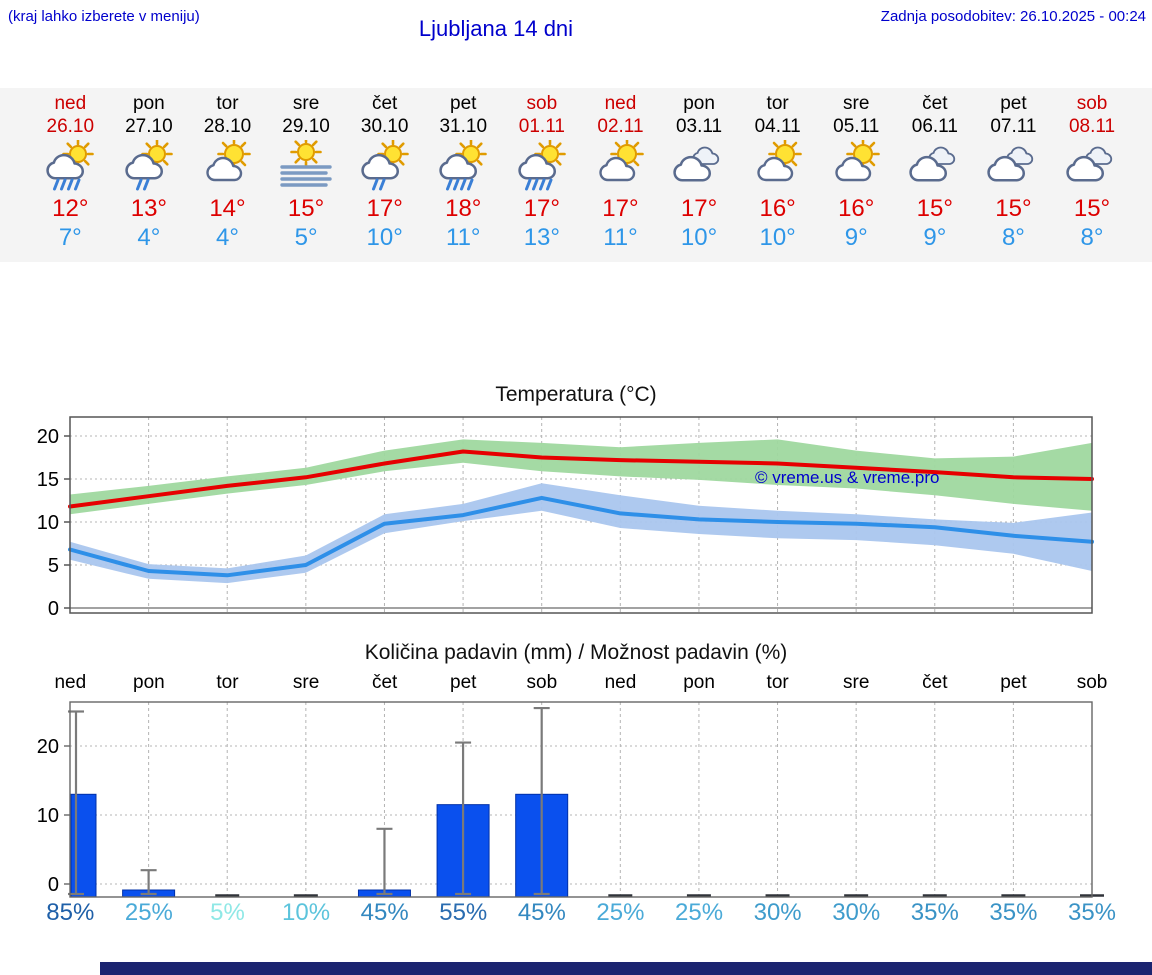 The height and width of the screenshot is (975, 1152). I want to click on min-temp-band, so click(581, 533).